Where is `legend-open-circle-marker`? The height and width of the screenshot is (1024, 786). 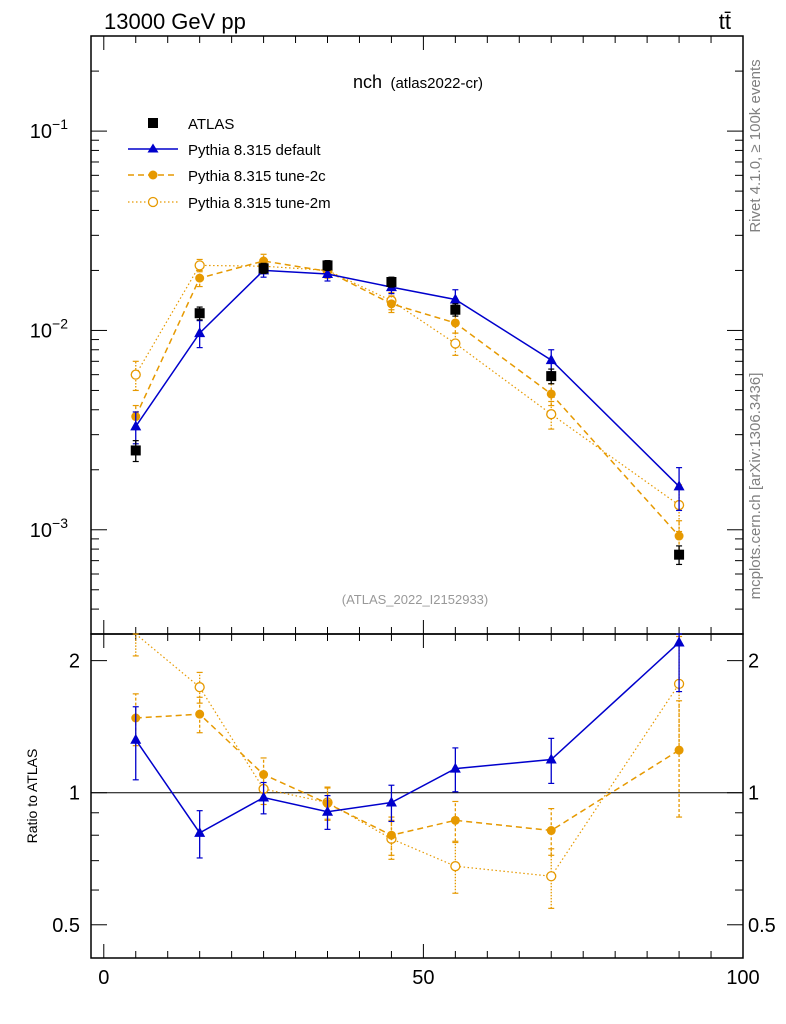
legend-open-circle-marker is located at coordinates (153, 202).